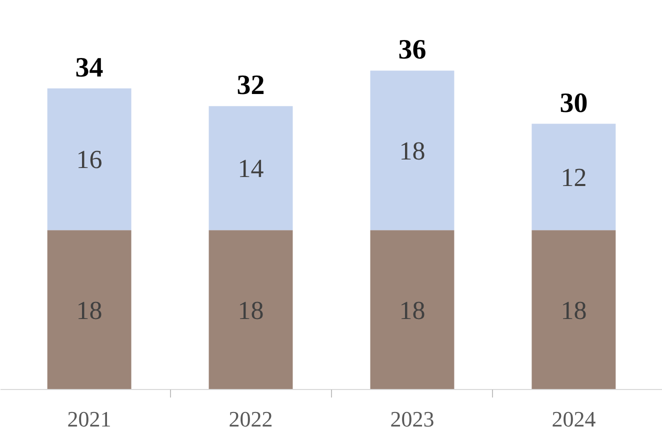 Image resolution: width=662 pixels, height=429 pixels. I want to click on data-label: 14, so click(251, 169).